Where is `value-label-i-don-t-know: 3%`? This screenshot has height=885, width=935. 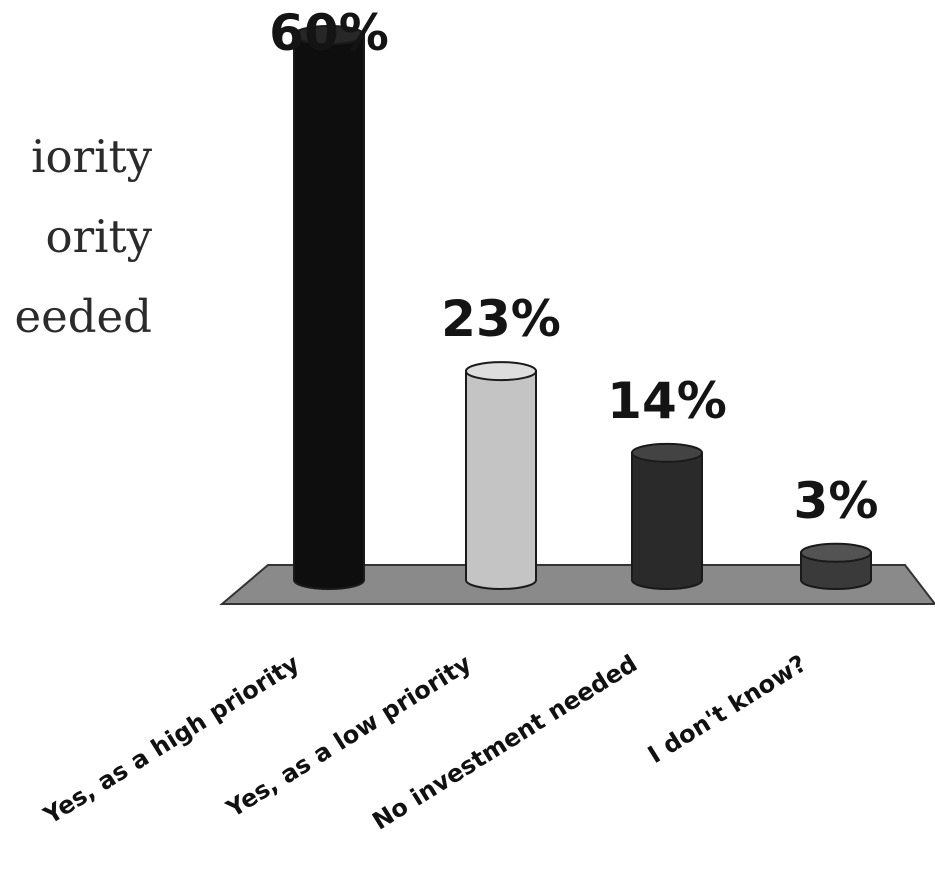
value-label-i-don-t-know: 3% is located at coordinates (836, 501).